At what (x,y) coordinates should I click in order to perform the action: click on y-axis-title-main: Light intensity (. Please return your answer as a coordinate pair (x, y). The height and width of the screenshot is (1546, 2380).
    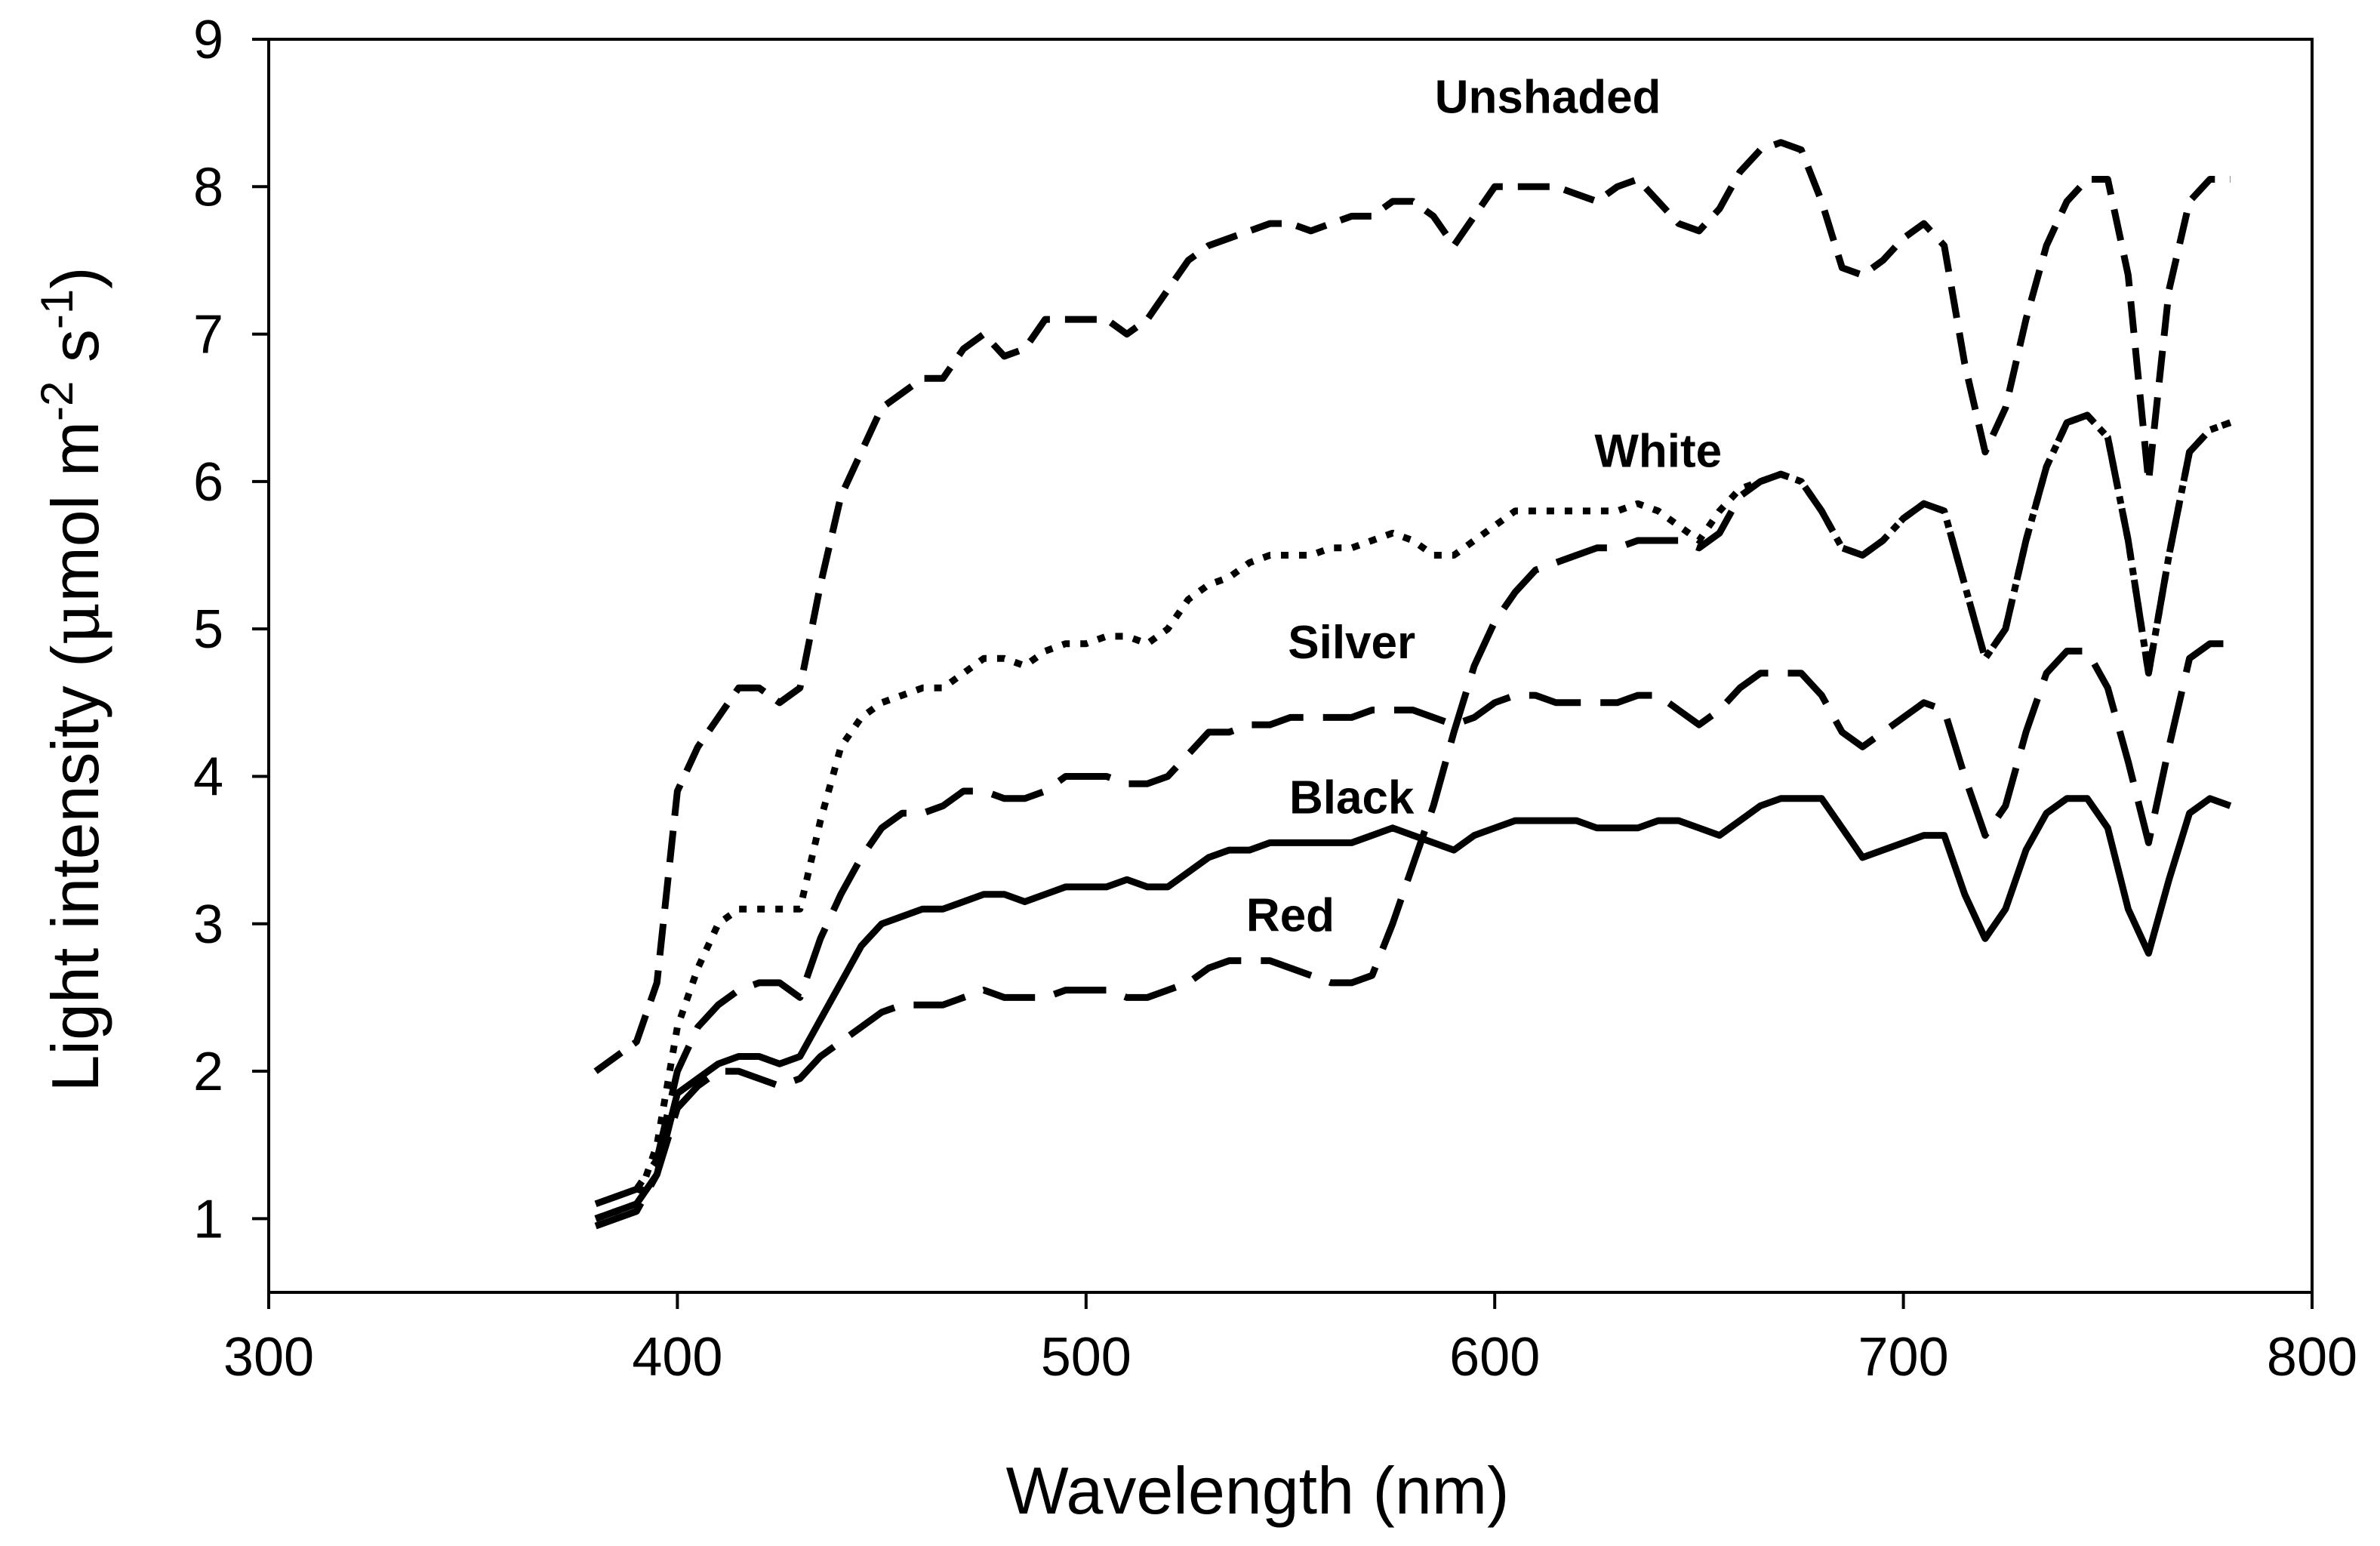
    Looking at the image, I should click on (75, 869).